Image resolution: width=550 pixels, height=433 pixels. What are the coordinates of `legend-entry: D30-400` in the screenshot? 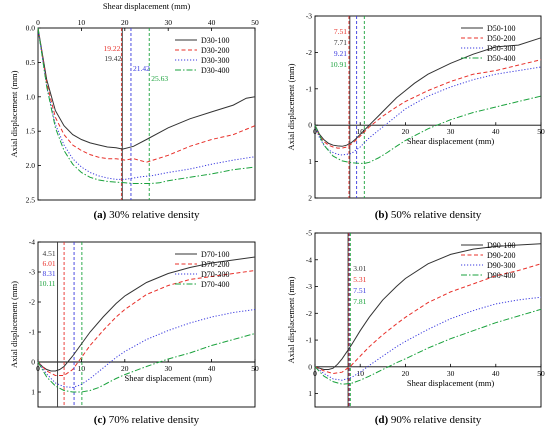 It's located at (215, 70).